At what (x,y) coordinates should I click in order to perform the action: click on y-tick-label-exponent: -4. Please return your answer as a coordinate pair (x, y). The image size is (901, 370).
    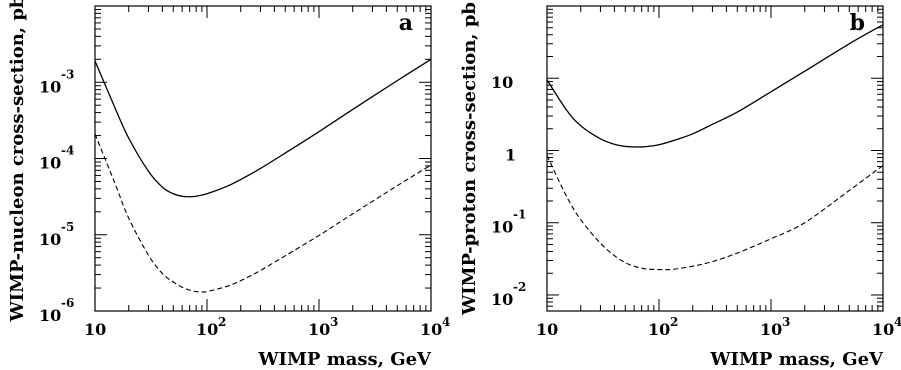
    Looking at the image, I should click on (67, 151).